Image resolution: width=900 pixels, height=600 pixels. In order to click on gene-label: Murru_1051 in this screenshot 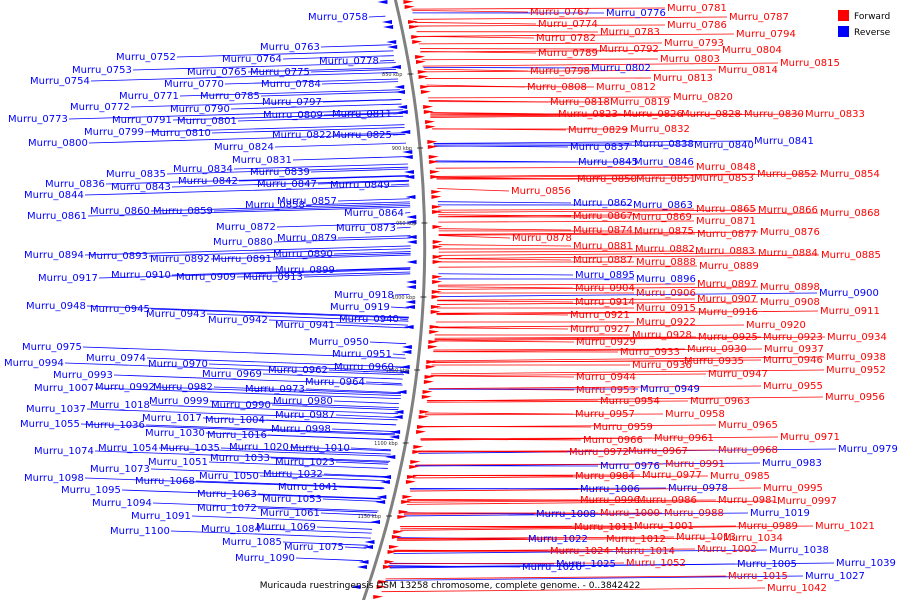, I will do `click(178, 462)`.